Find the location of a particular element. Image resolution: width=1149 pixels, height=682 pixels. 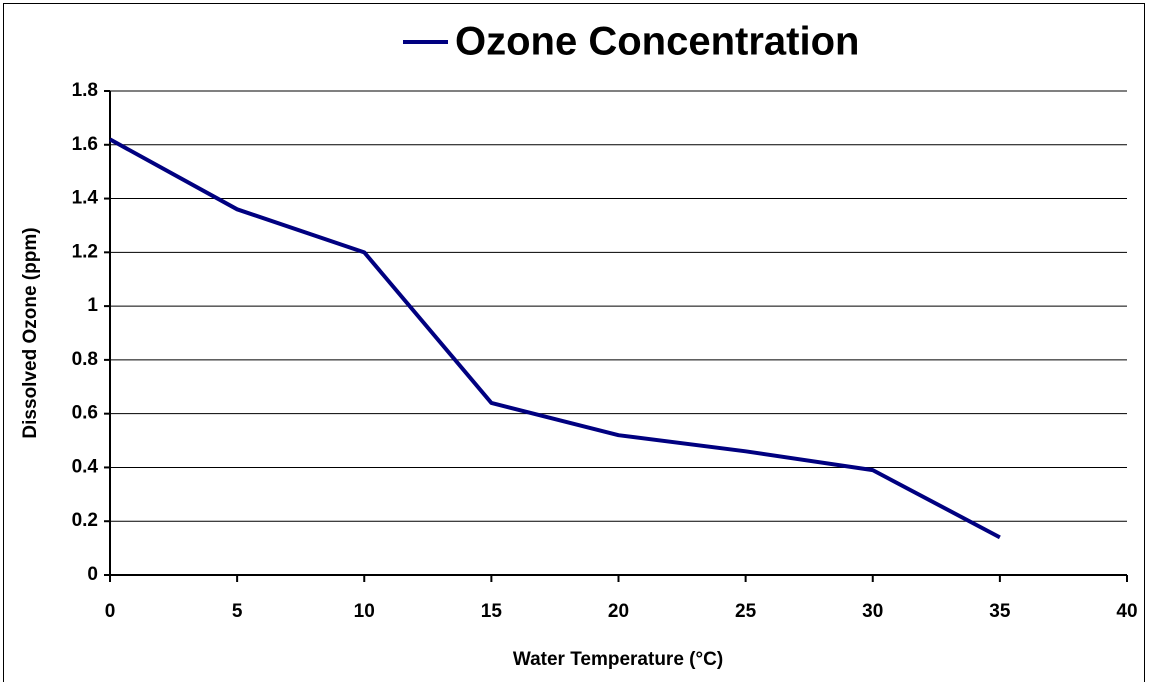

y-tick-label: 0.2 is located at coordinates (85, 520).